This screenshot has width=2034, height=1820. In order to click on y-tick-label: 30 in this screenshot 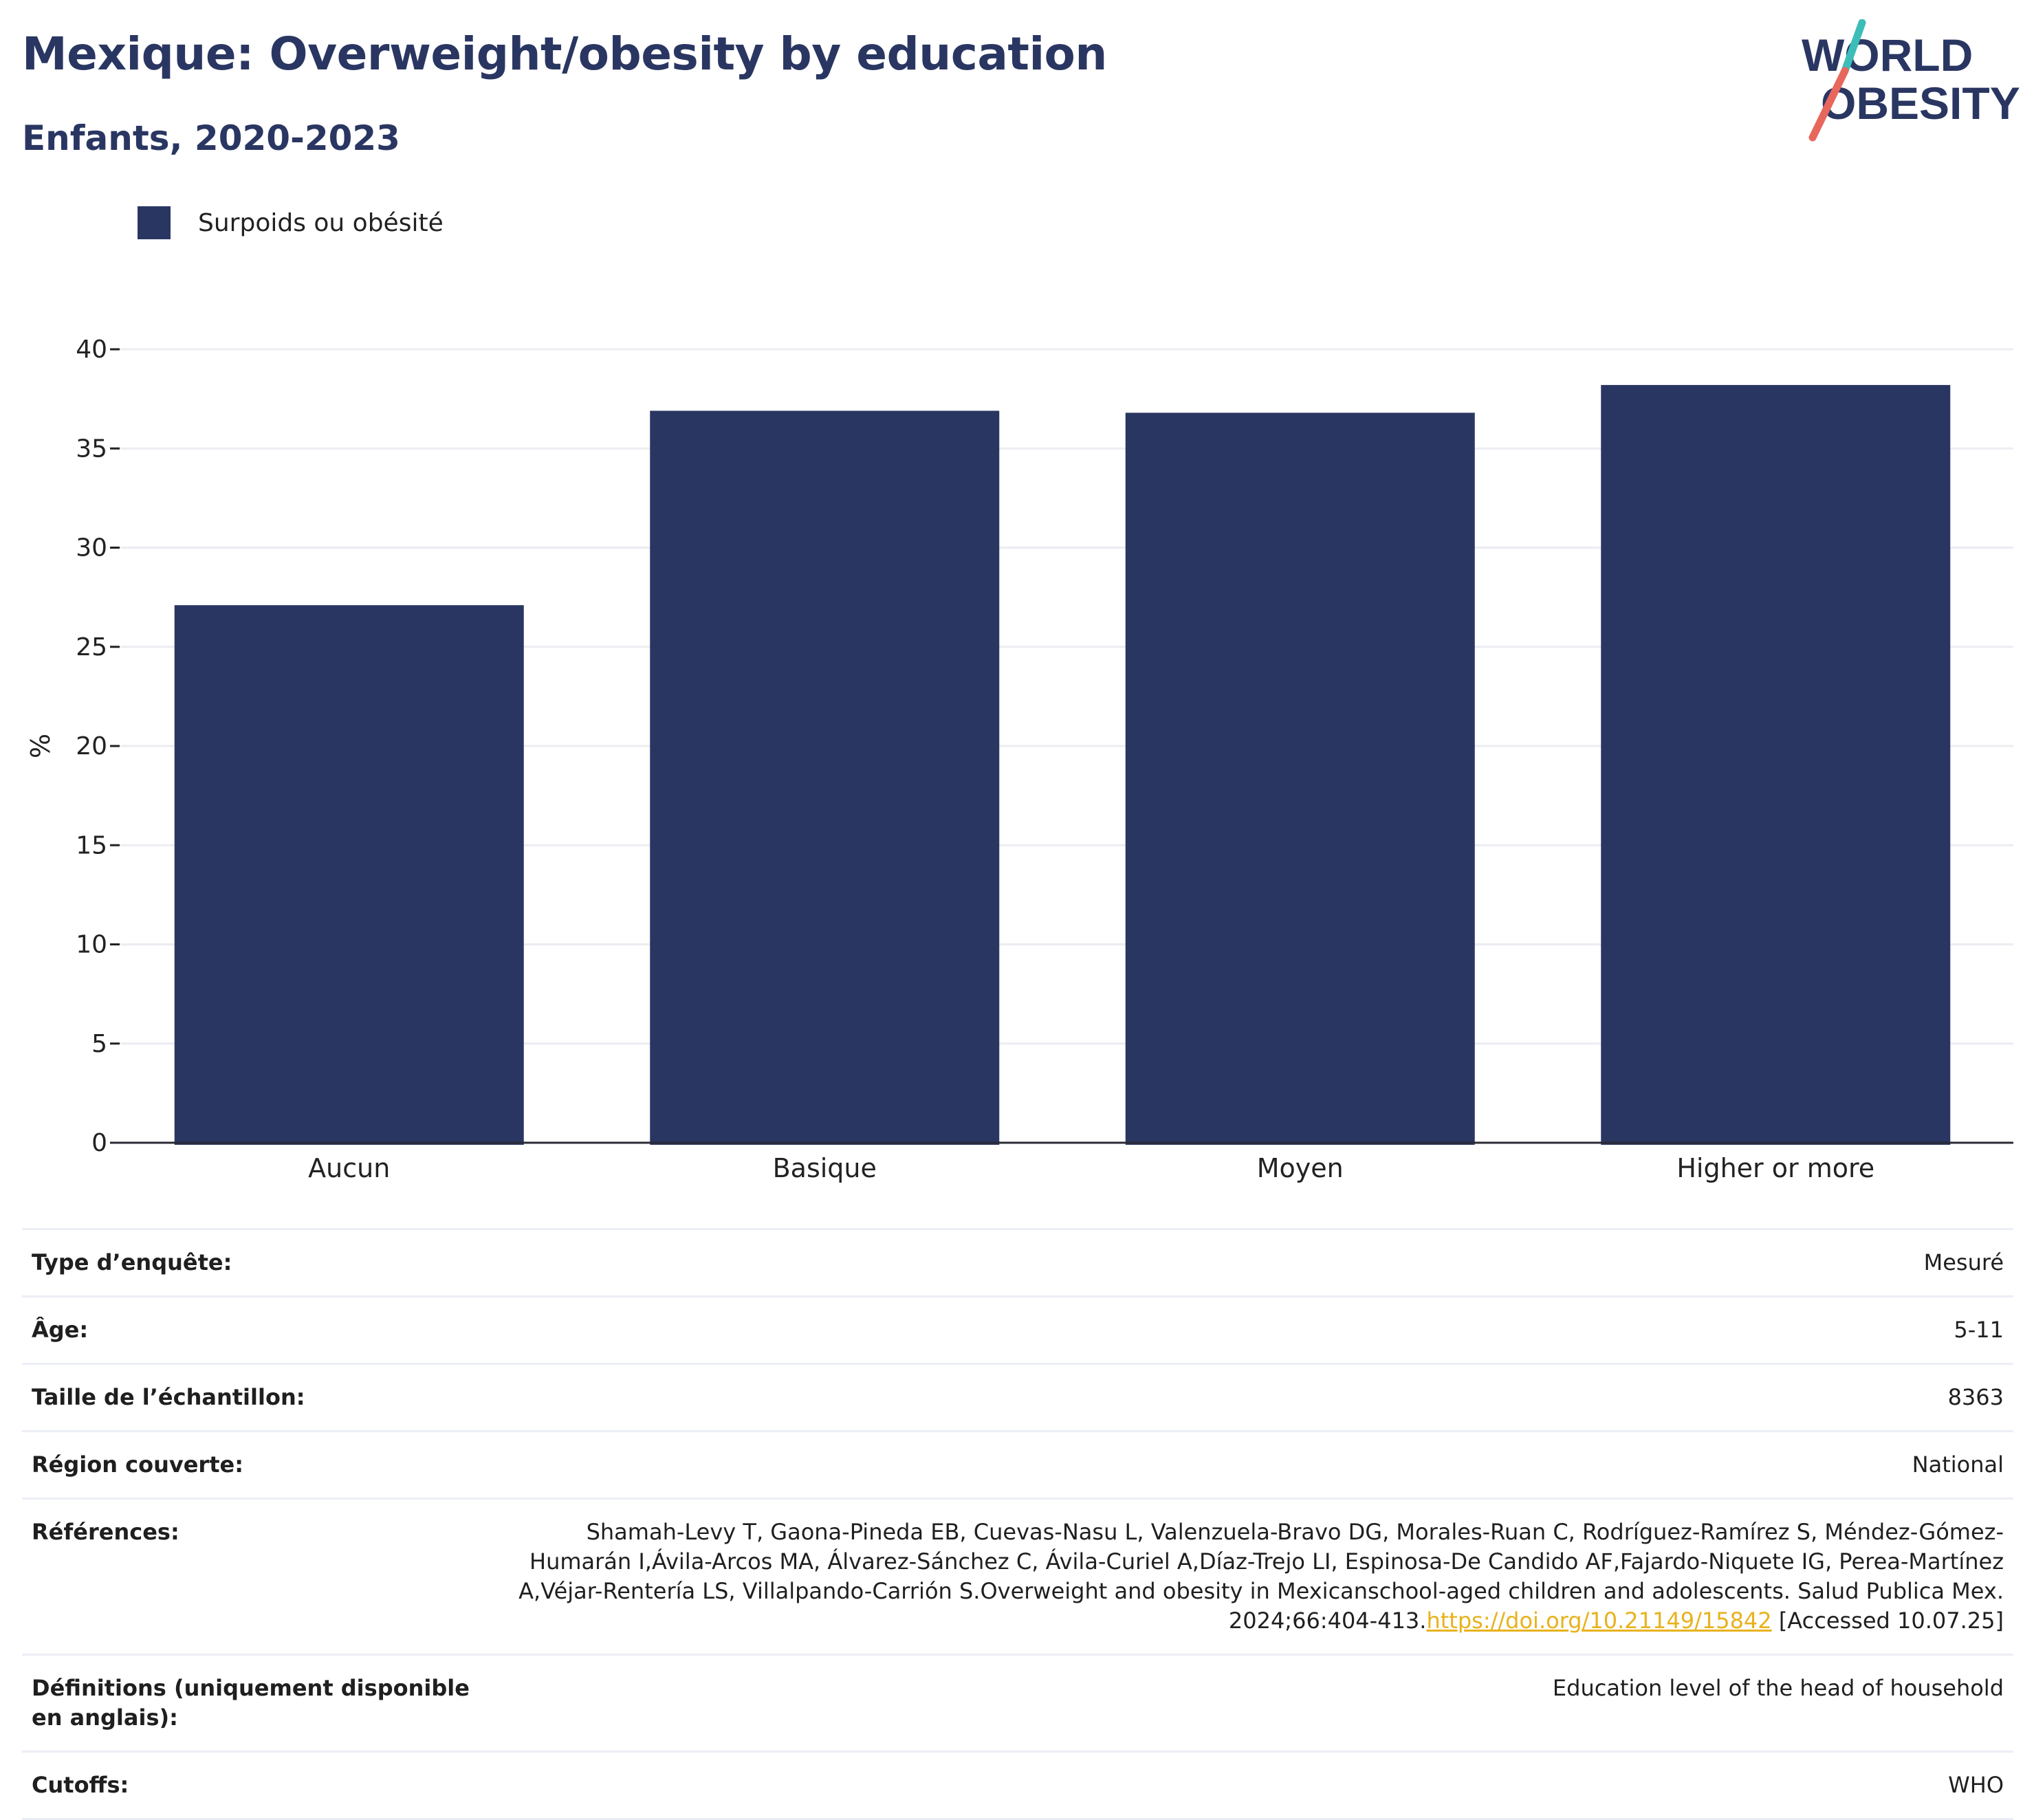, I will do `click(91, 548)`.